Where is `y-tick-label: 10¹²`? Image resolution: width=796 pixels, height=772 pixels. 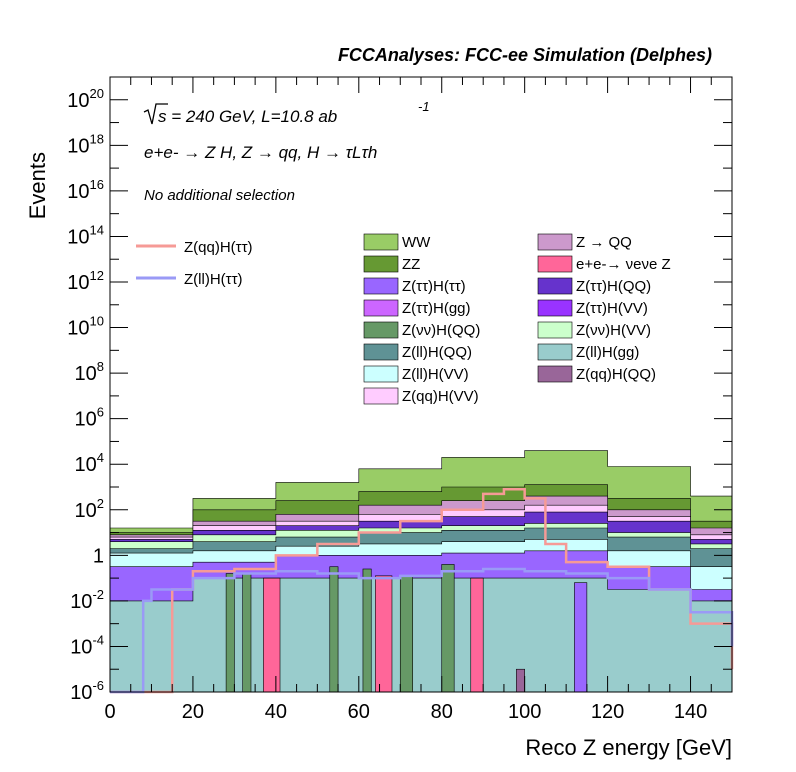
y-tick-label: 10¹² is located at coordinates (85, 281).